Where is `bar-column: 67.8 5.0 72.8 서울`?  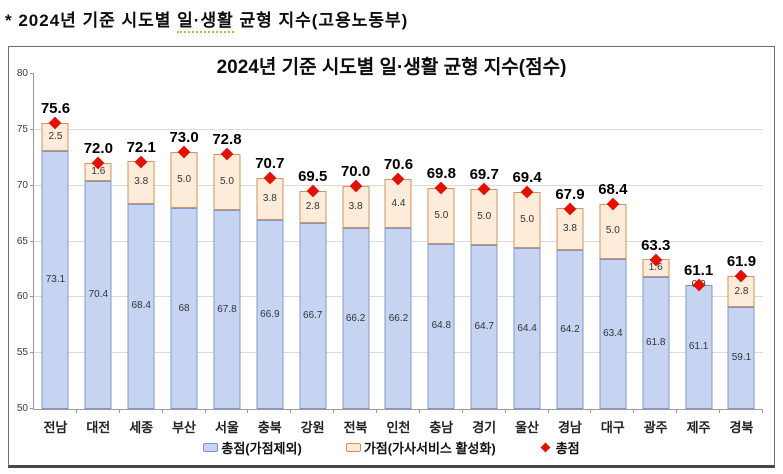 bar-column: 67.8 5.0 72.8 서울 is located at coordinates (227, 254).